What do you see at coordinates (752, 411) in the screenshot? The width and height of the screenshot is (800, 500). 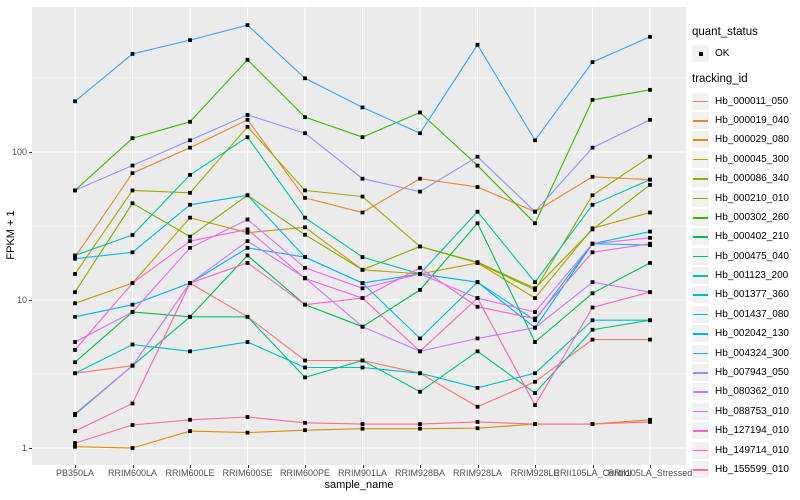 I see `legend-label: Hb_088753_010` at bounding box center [752, 411].